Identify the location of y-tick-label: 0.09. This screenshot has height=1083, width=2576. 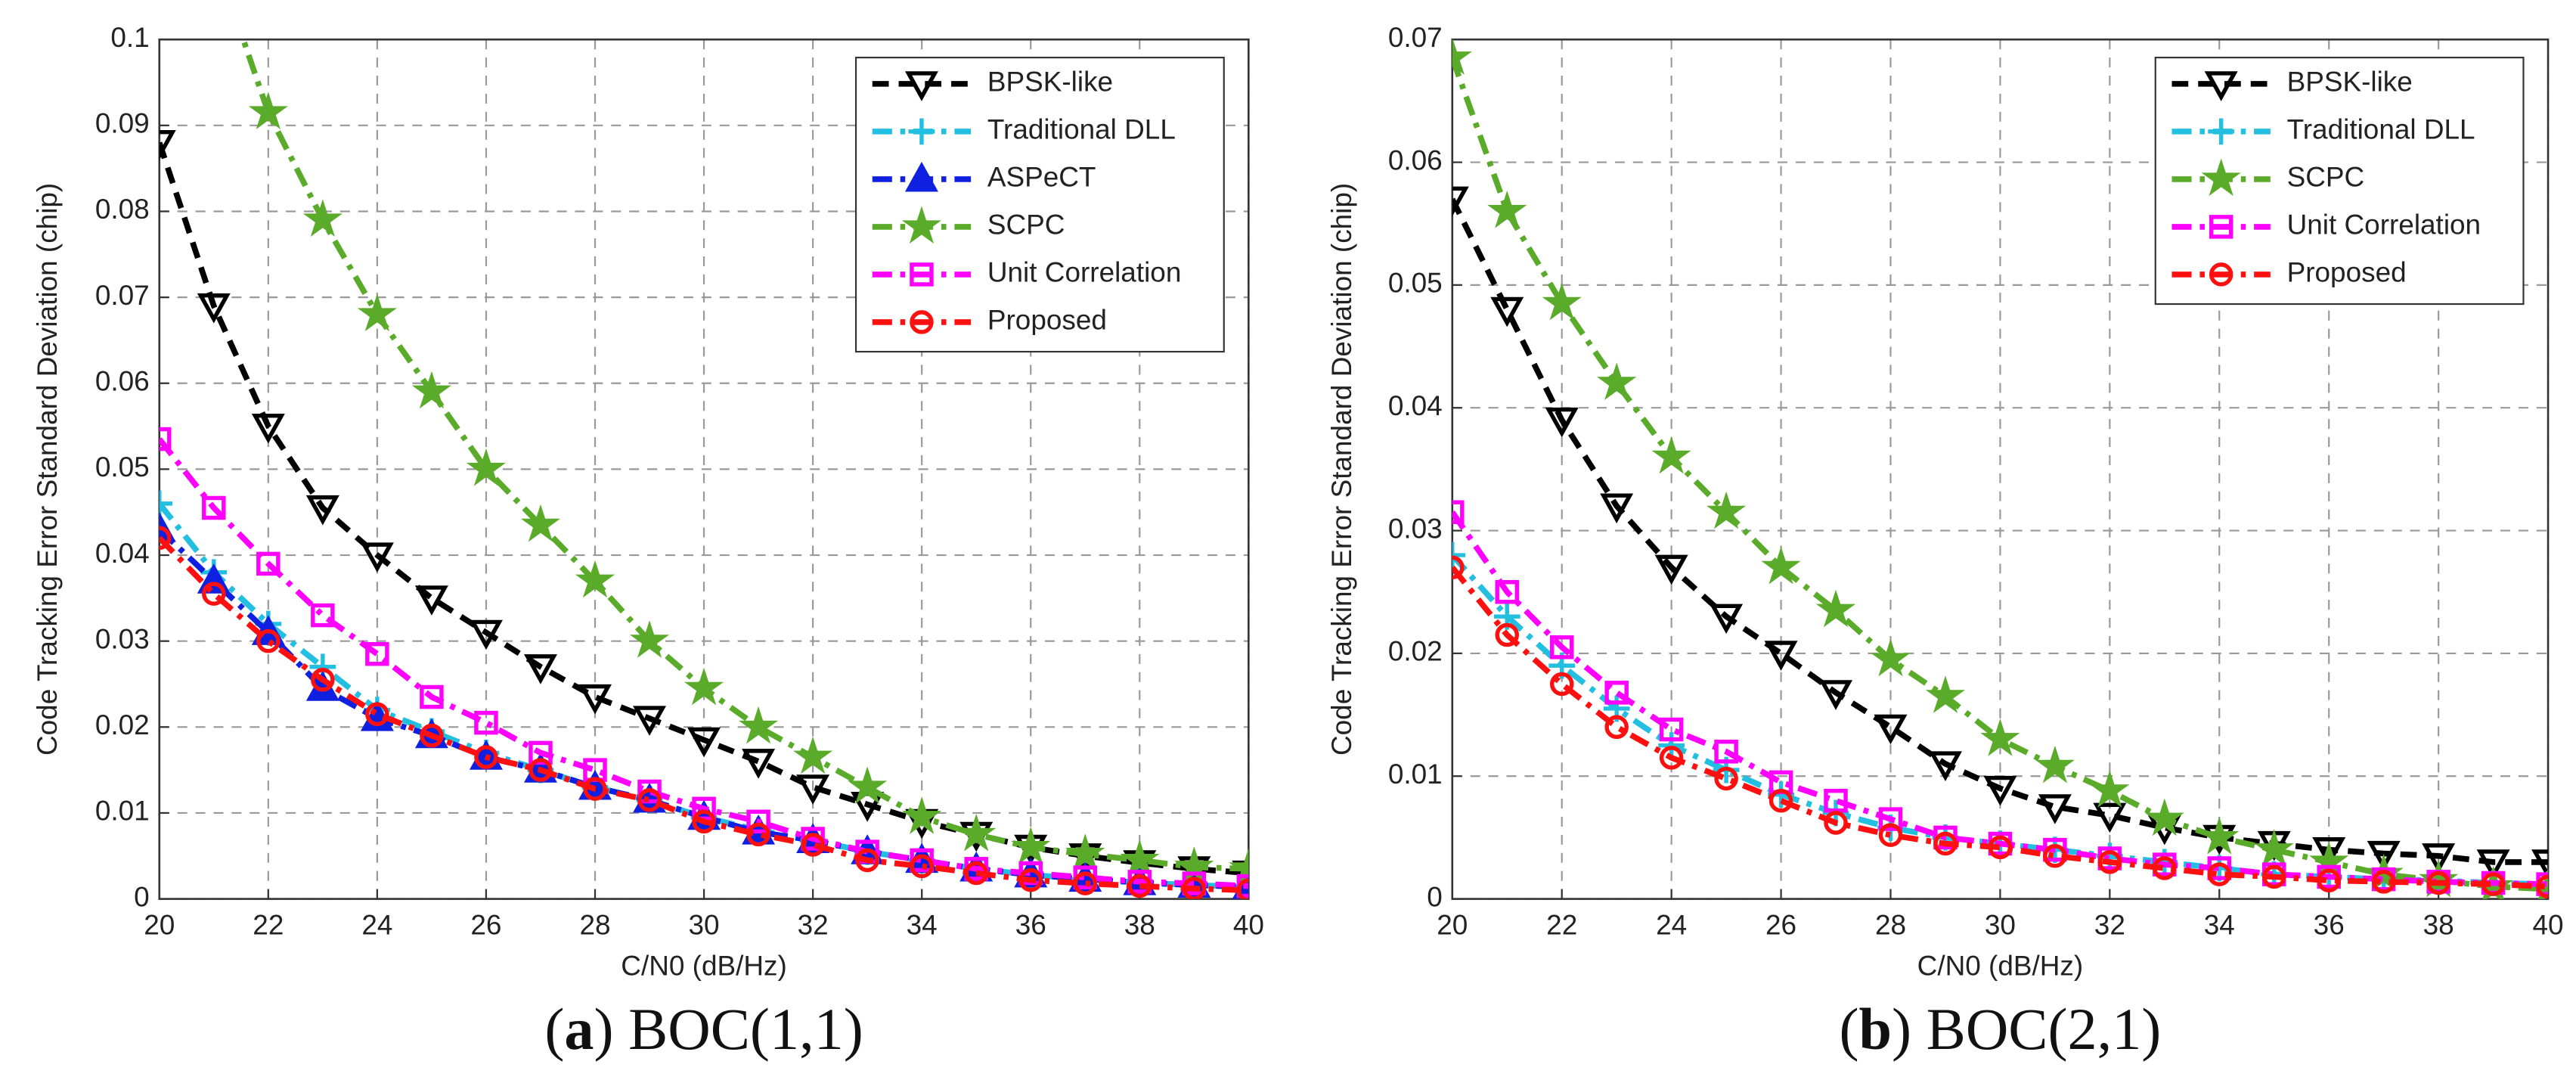
(123, 123).